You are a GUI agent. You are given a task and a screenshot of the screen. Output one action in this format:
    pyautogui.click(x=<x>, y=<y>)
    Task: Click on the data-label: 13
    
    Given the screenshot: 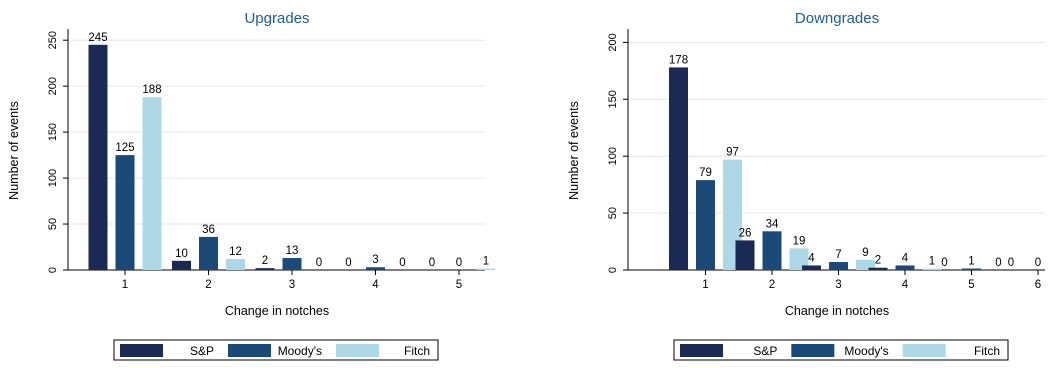 What is the action you would take?
    pyautogui.click(x=292, y=251)
    